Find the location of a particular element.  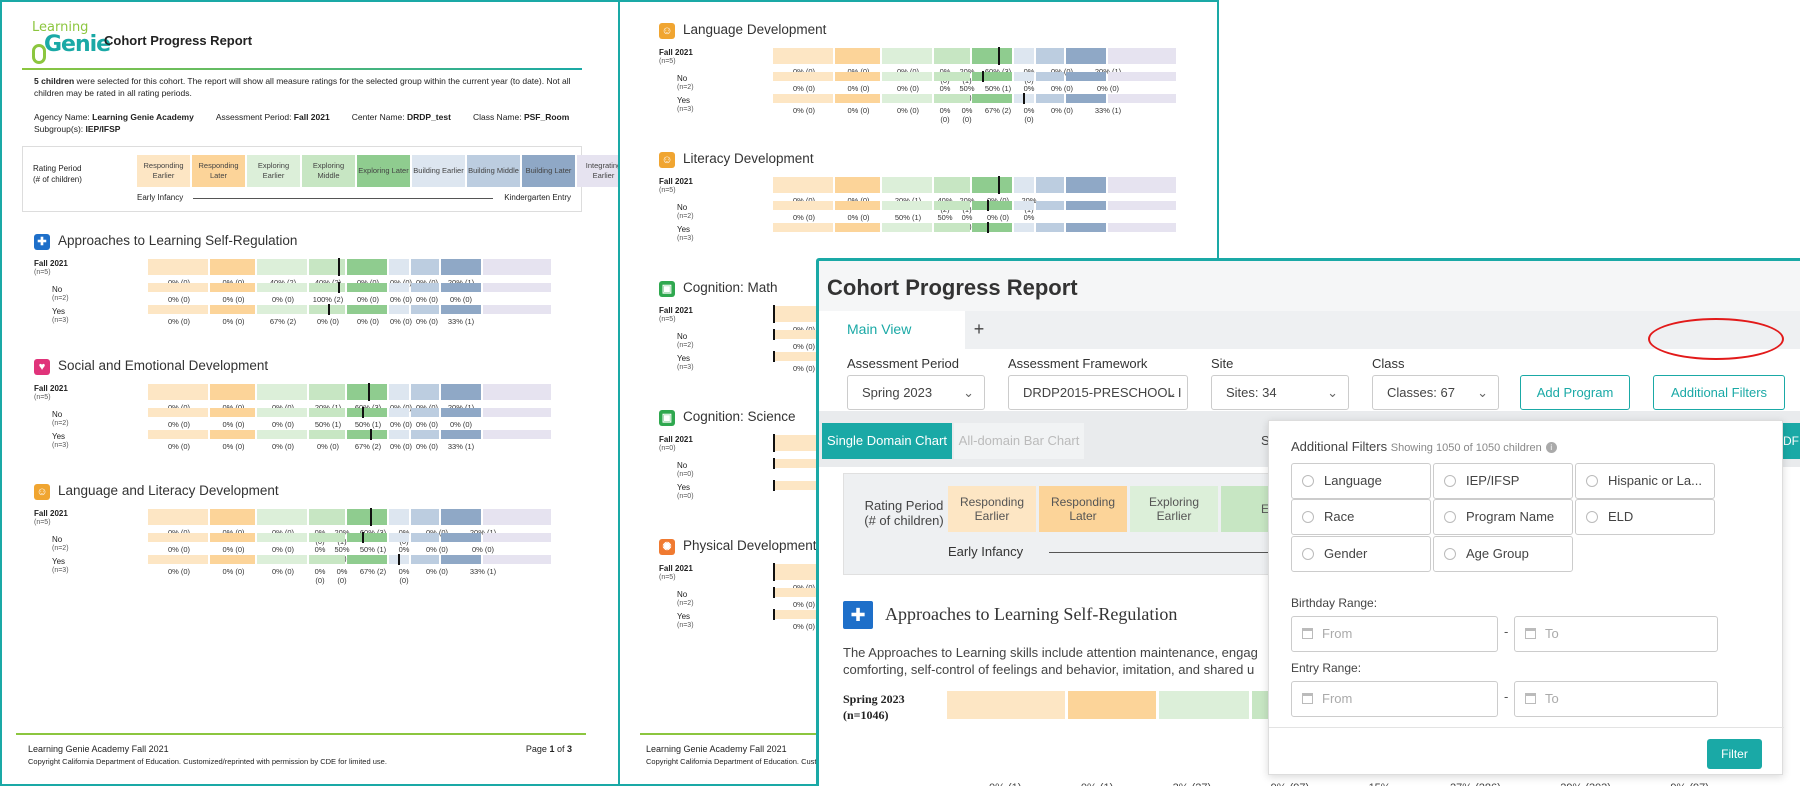

filter-option-program-name: Program Name is located at coordinates (1503, 517).